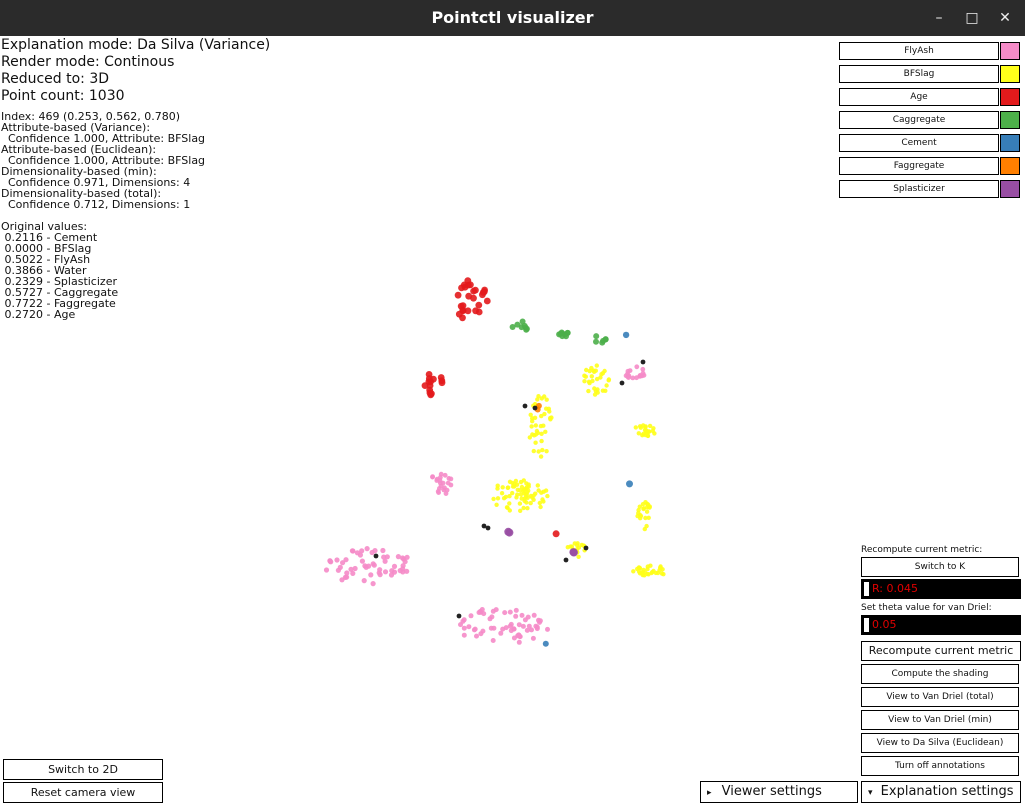  Describe the element at coordinates (44, 226) in the screenshot. I see `original-values-title: Original values:` at that location.